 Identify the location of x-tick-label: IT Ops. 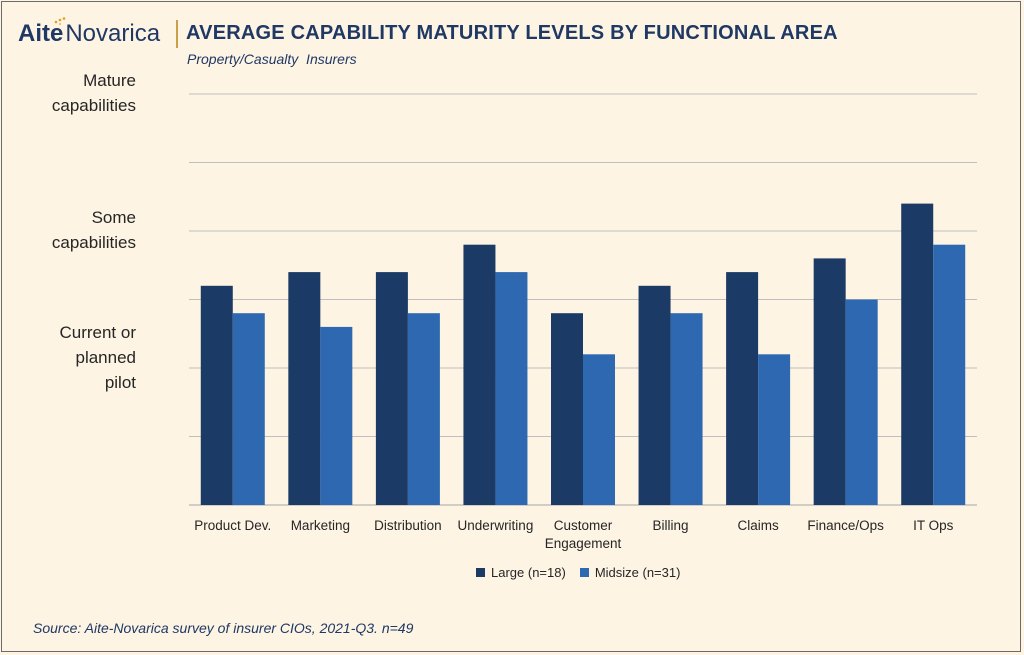
(933, 525).